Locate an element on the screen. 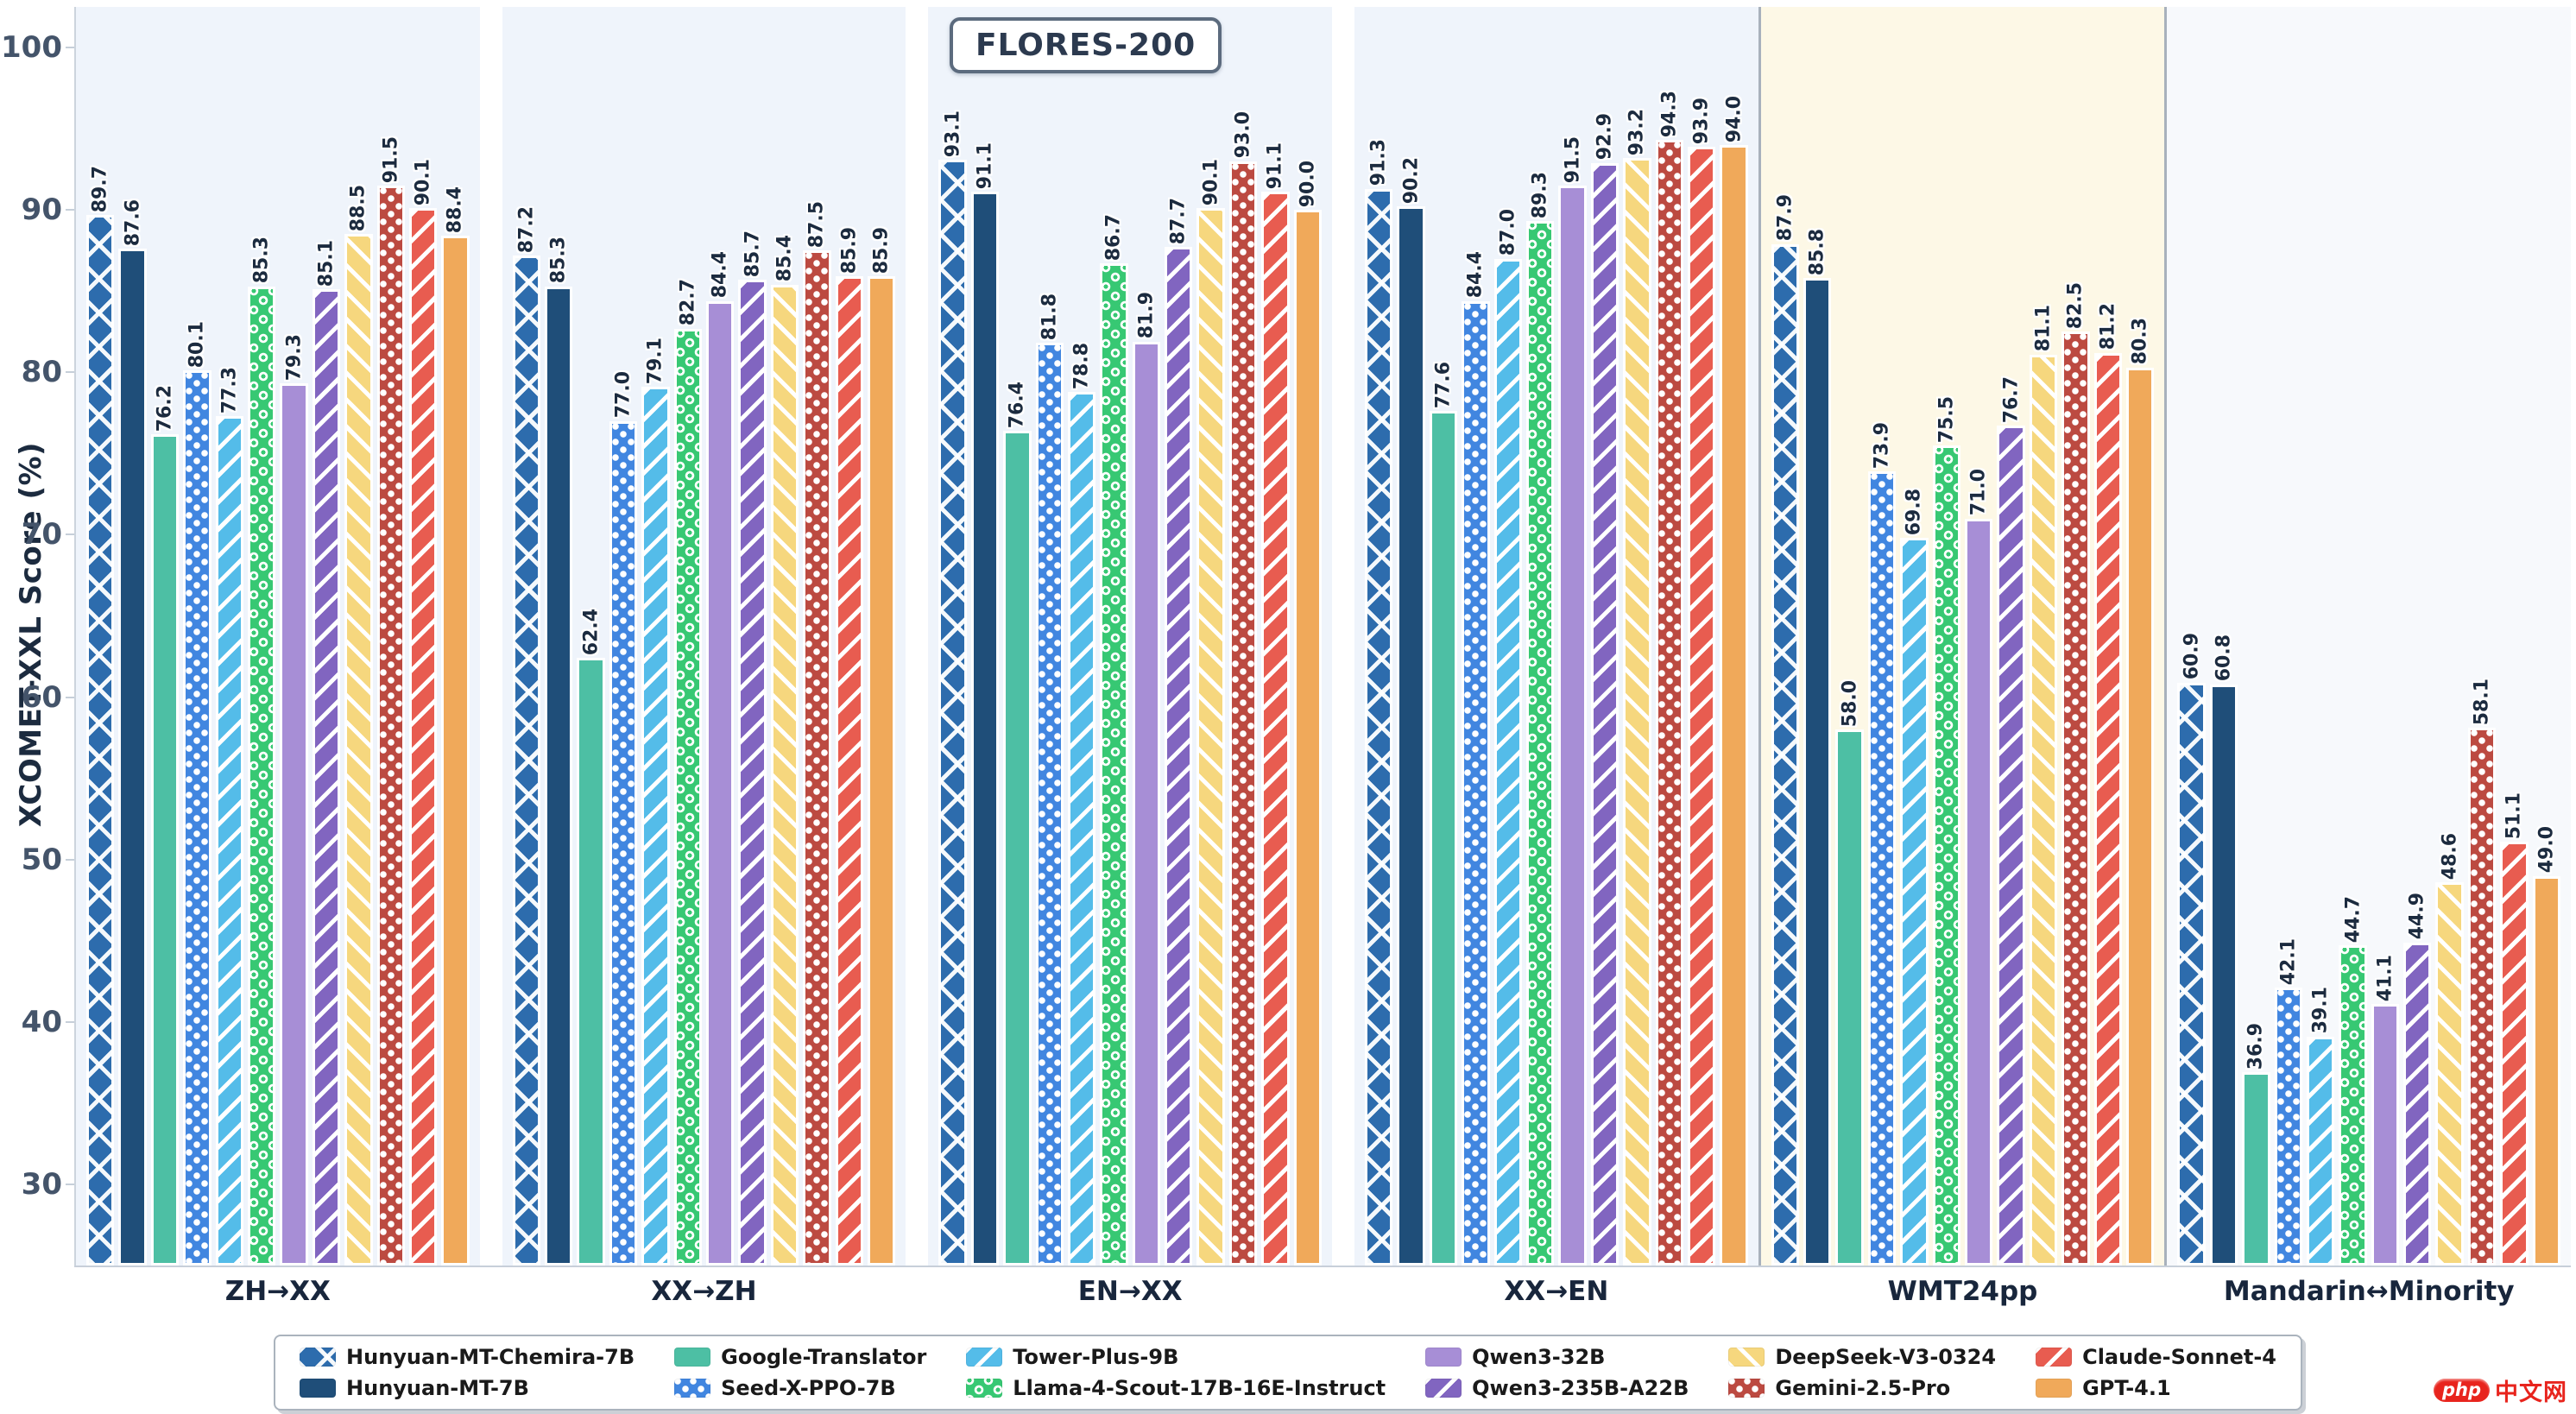  bar: 69.8 is located at coordinates (1914, 877).